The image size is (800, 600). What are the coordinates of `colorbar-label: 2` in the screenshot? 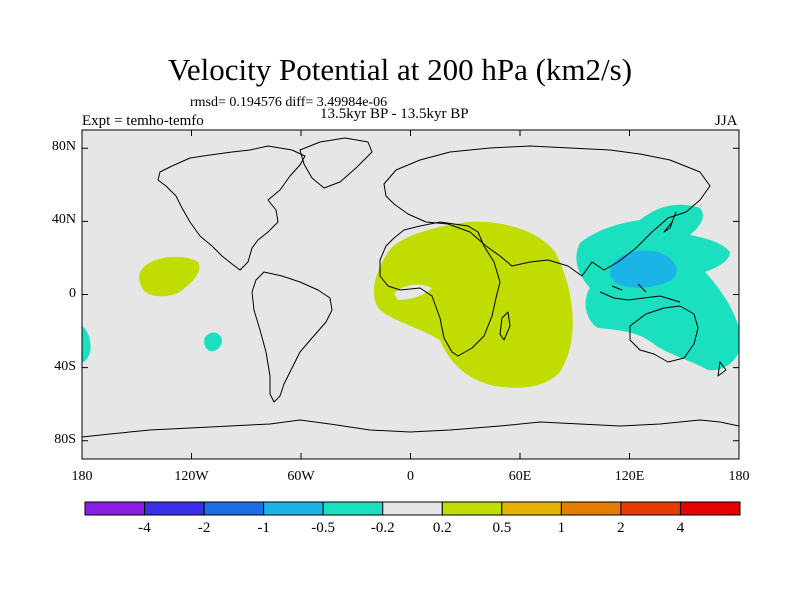 It's located at (621, 528).